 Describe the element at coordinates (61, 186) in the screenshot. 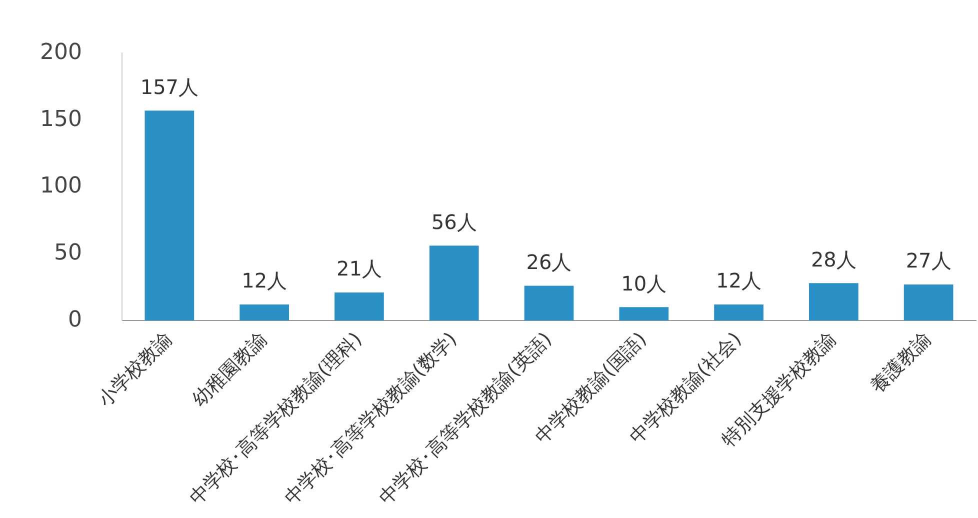

I see `y-tick-label: 100` at that location.